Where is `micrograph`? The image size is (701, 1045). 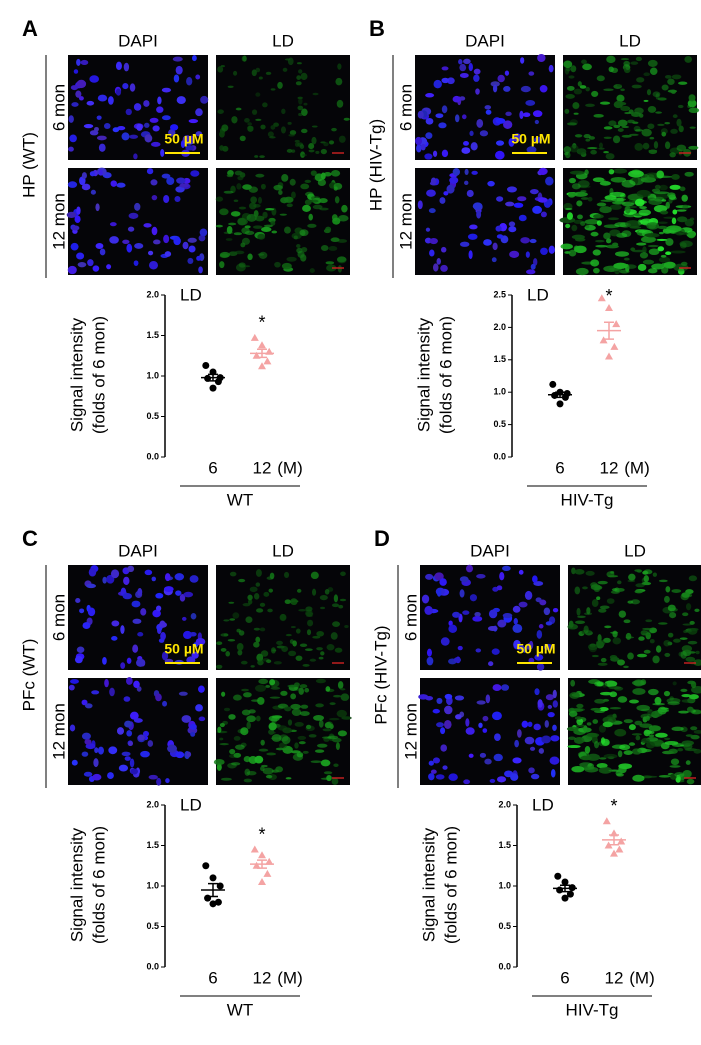 micrograph is located at coordinates (485, 221).